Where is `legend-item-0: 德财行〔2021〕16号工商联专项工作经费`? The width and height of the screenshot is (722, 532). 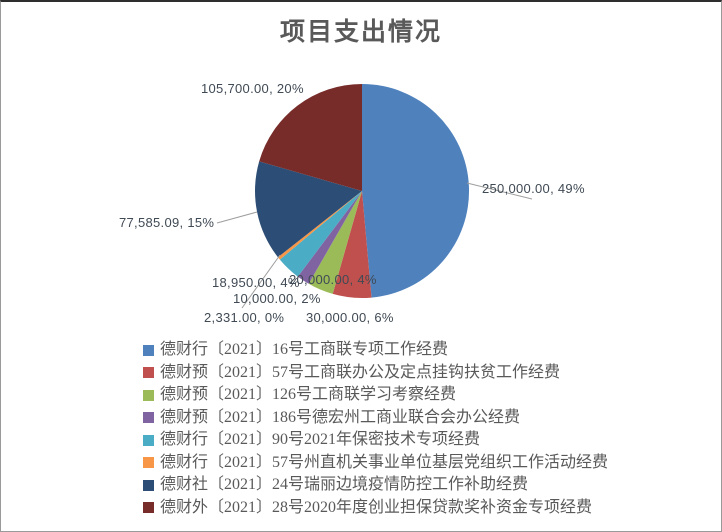 legend-item-0: 德财行〔2021〕16号工商联专项工作经费 is located at coordinates (375, 350).